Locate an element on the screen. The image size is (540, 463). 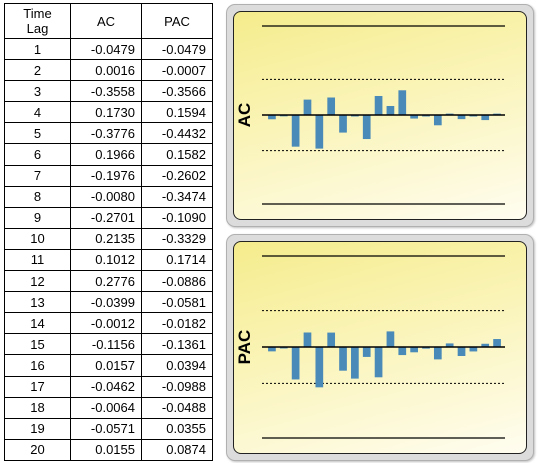
cell-pac: 0.1714 is located at coordinates (177, 260).